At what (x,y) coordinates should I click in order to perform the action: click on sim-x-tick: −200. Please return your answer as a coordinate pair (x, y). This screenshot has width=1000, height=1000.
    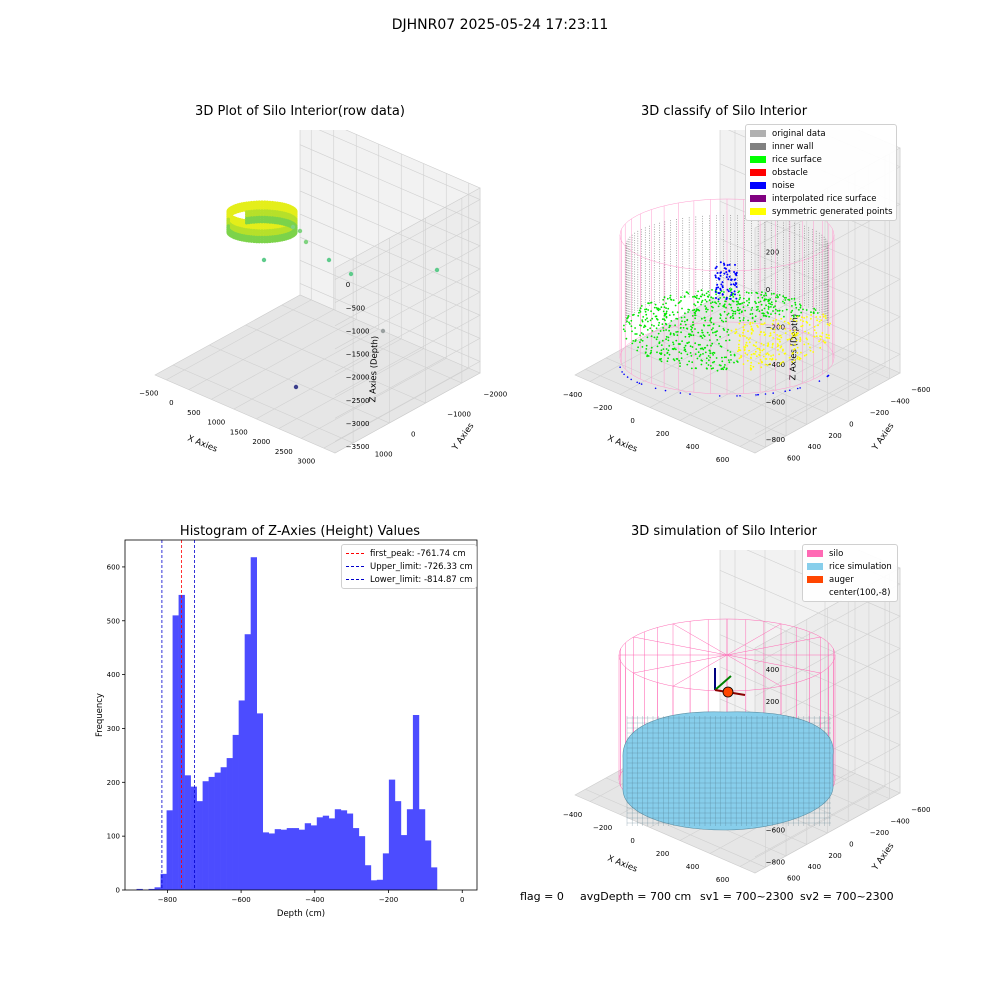
    Looking at the image, I should click on (602, 828).